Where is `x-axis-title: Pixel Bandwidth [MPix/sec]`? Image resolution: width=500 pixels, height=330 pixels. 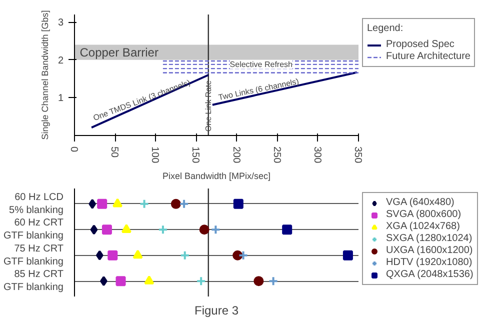
x-axis-title: Pixel Bandwidth [MPix/sec] is located at coordinates (216, 176).